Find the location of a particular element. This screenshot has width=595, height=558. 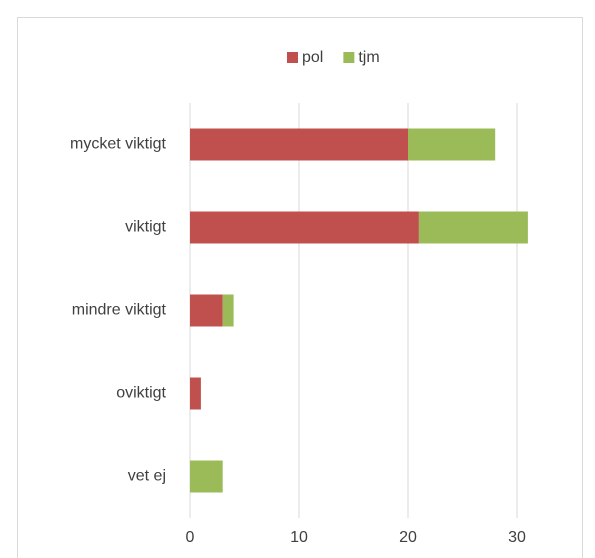

y-tick-label: vet ej is located at coordinates (147, 476).